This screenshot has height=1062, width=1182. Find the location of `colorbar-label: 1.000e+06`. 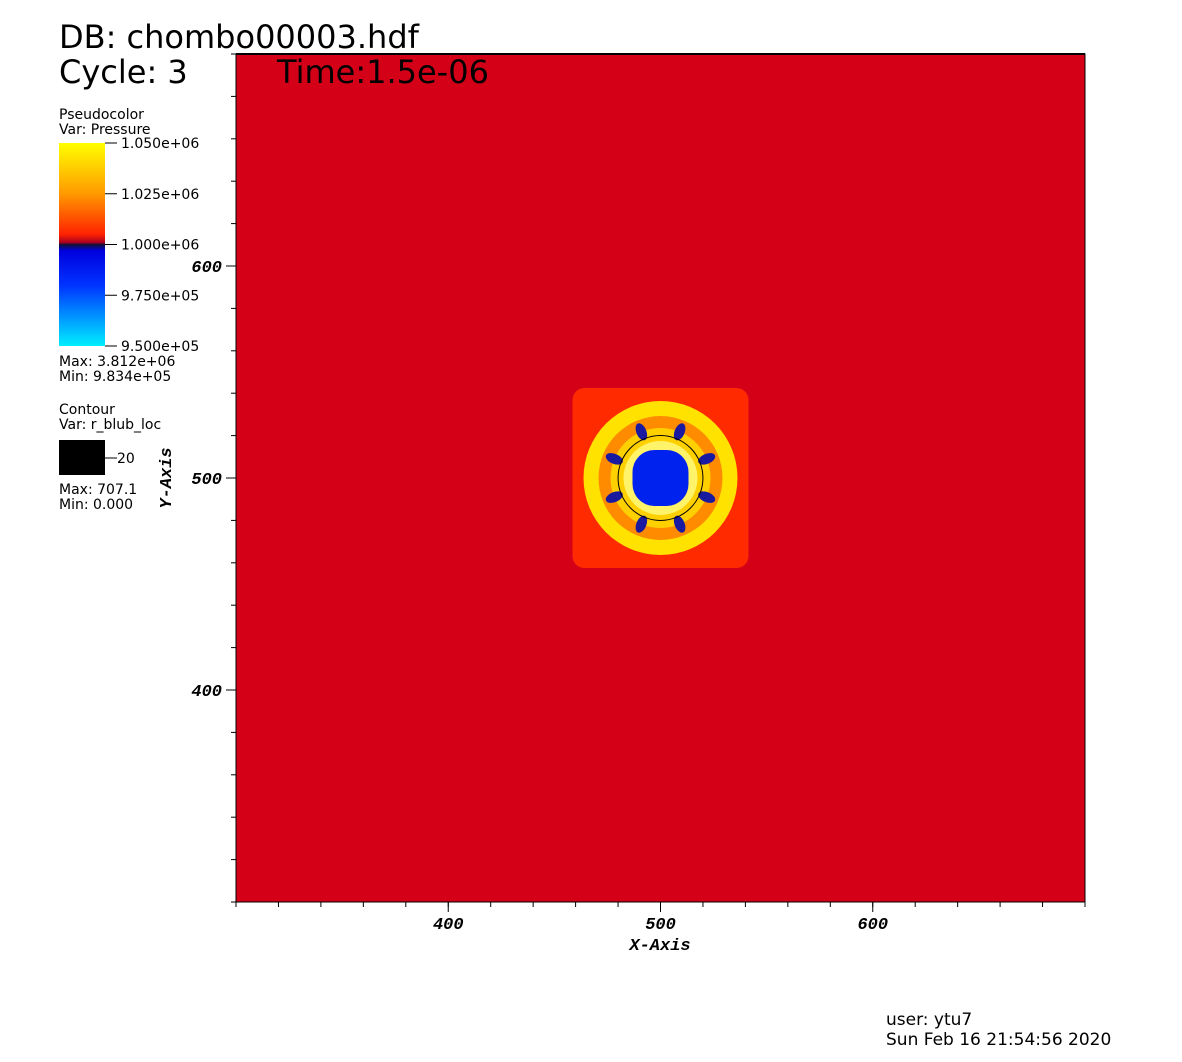

colorbar-label: 1.000e+06 is located at coordinates (160, 246).